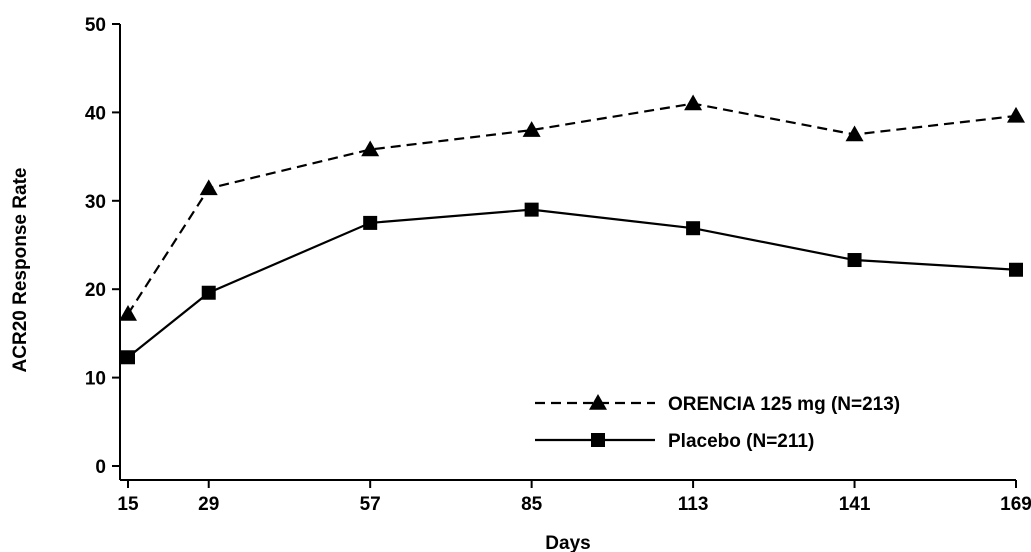  I want to click on y-tick-label: 10, so click(95, 379).